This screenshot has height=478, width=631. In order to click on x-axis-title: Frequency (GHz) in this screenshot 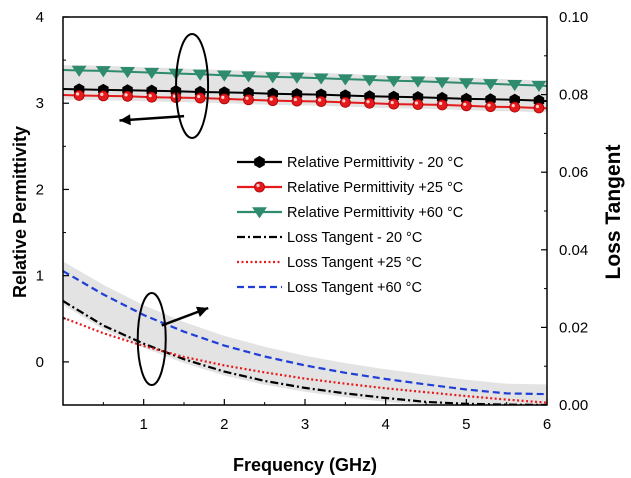, I will do `click(305, 465)`.